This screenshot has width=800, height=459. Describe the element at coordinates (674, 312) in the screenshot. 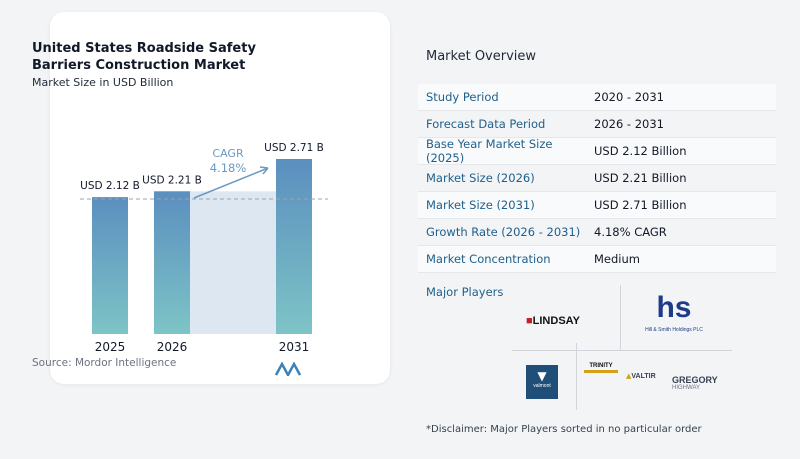

I see `hill-smith-logo: hs Hill & Smith Holdings PLC` at that location.